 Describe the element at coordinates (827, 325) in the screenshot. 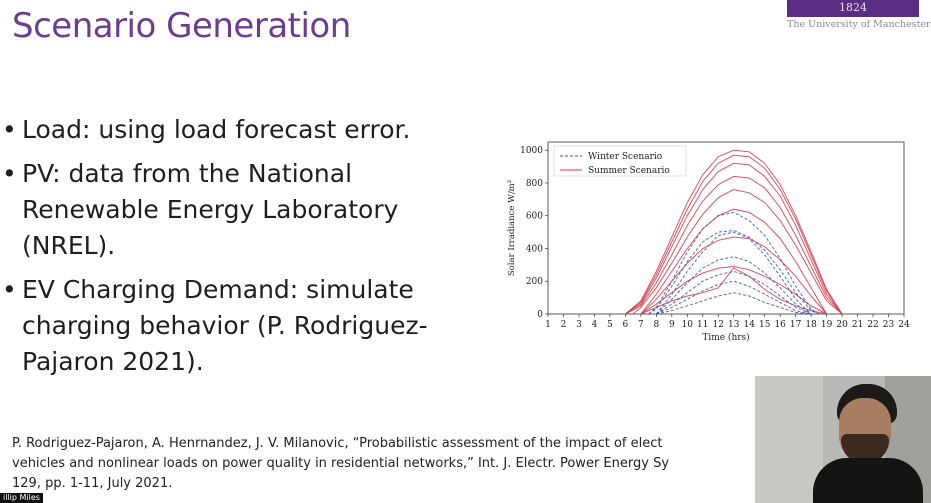

I see `x-tick-label: 19` at that location.